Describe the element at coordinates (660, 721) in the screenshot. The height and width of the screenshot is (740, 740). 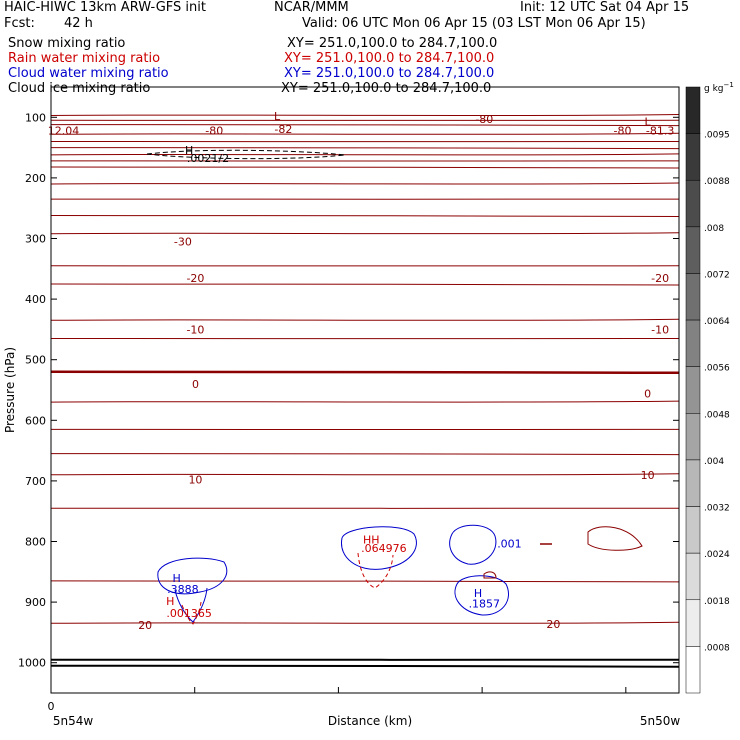
I see `x-right-label: 5n50w` at that location.